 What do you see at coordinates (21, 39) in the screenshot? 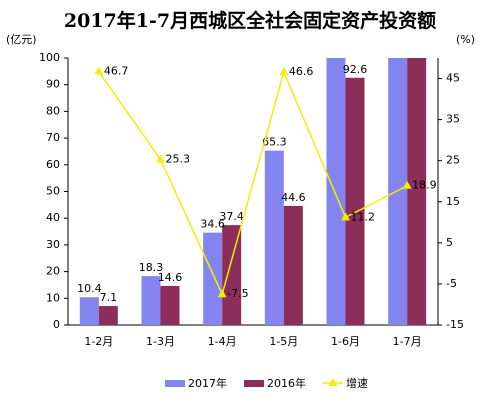
I see `y-axis-label: (亿元)` at bounding box center [21, 39].